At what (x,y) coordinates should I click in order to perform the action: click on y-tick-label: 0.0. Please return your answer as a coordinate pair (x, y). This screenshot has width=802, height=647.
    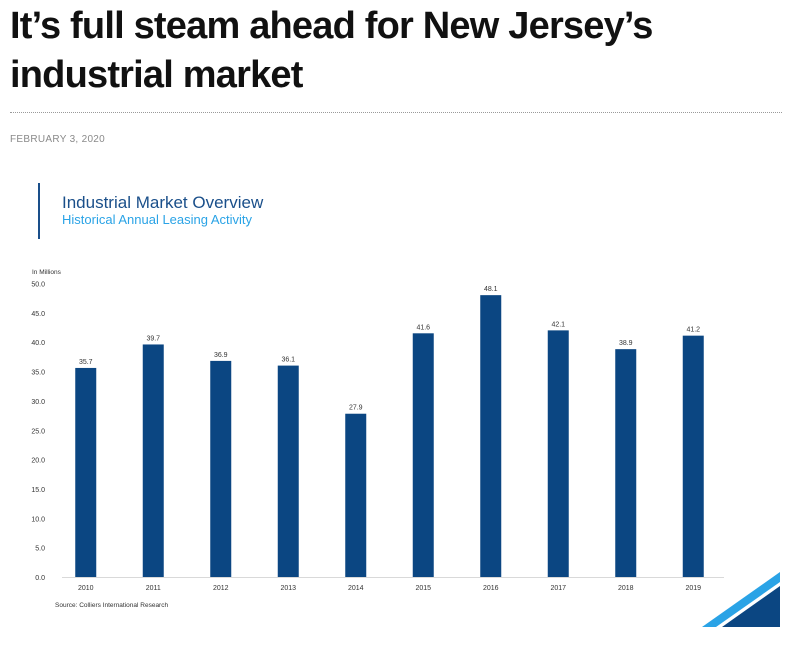
    Looking at the image, I should click on (40, 578).